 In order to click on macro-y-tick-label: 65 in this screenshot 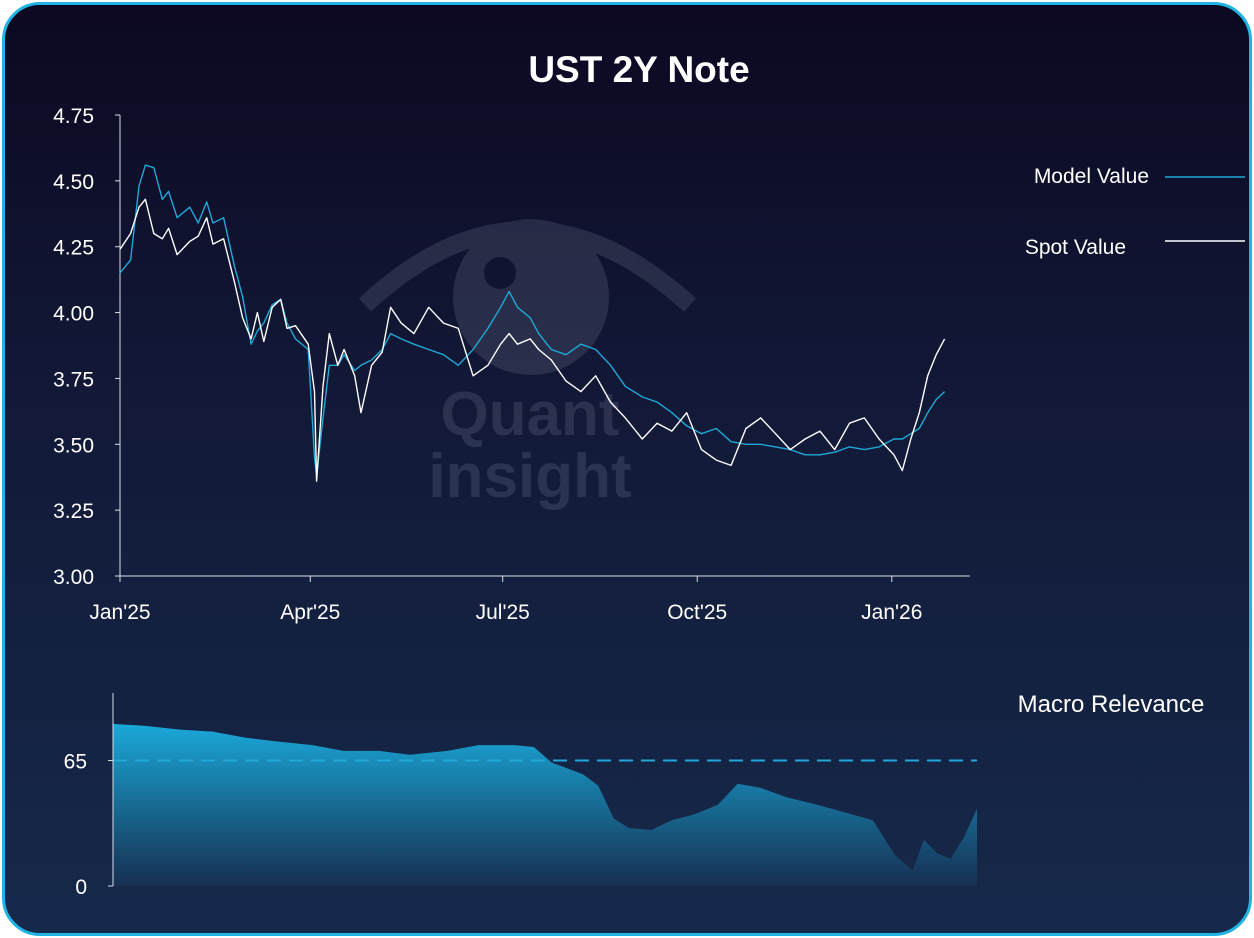, I will do `click(75, 762)`.